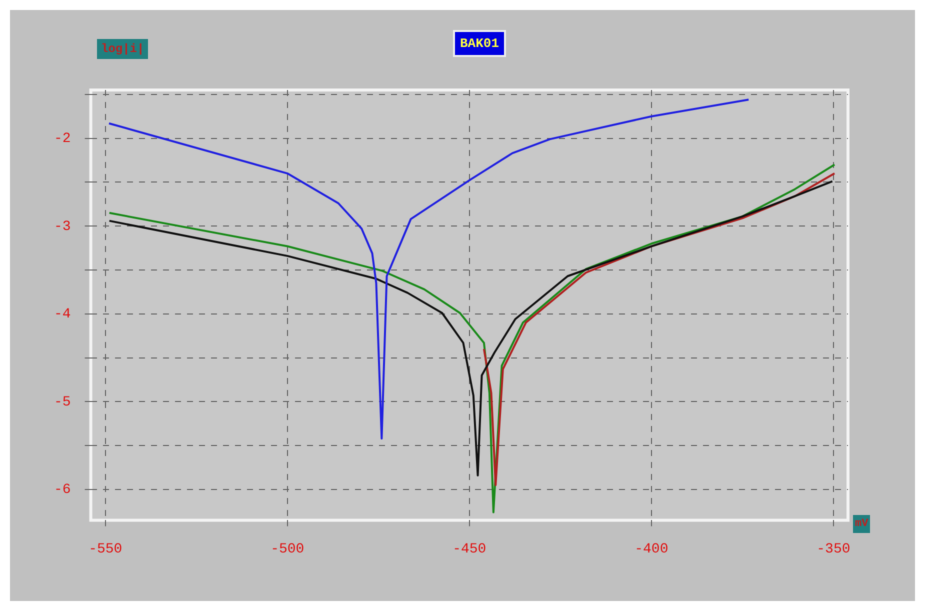 The image size is (925, 611). What do you see at coordinates (833, 549) in the screenshot?
I see `x-tick-label: -350` at bounding box center [833, 549].